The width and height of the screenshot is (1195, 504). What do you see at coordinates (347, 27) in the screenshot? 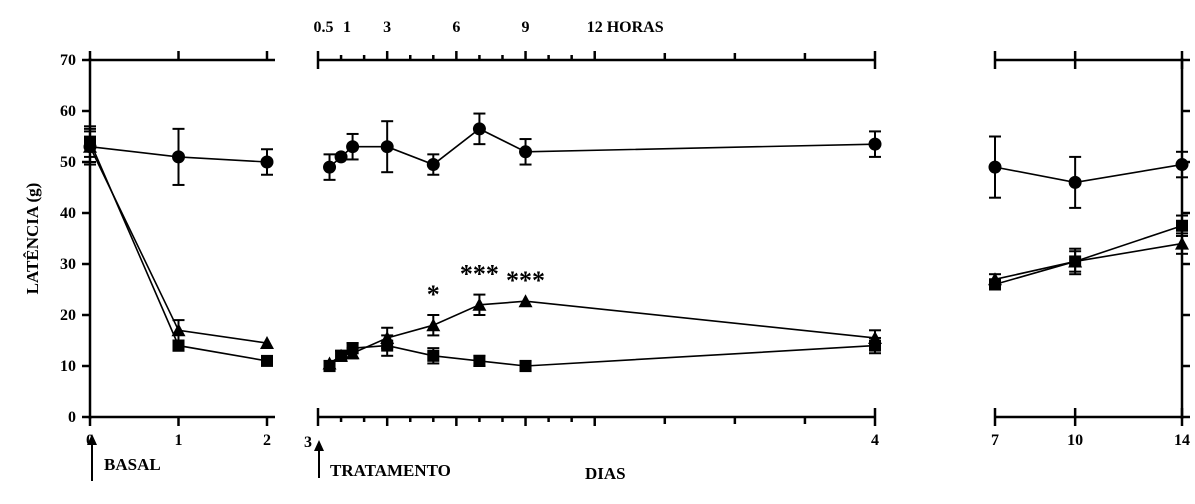
I see `top-hour-label: 1` at bounding box center [347, 27].